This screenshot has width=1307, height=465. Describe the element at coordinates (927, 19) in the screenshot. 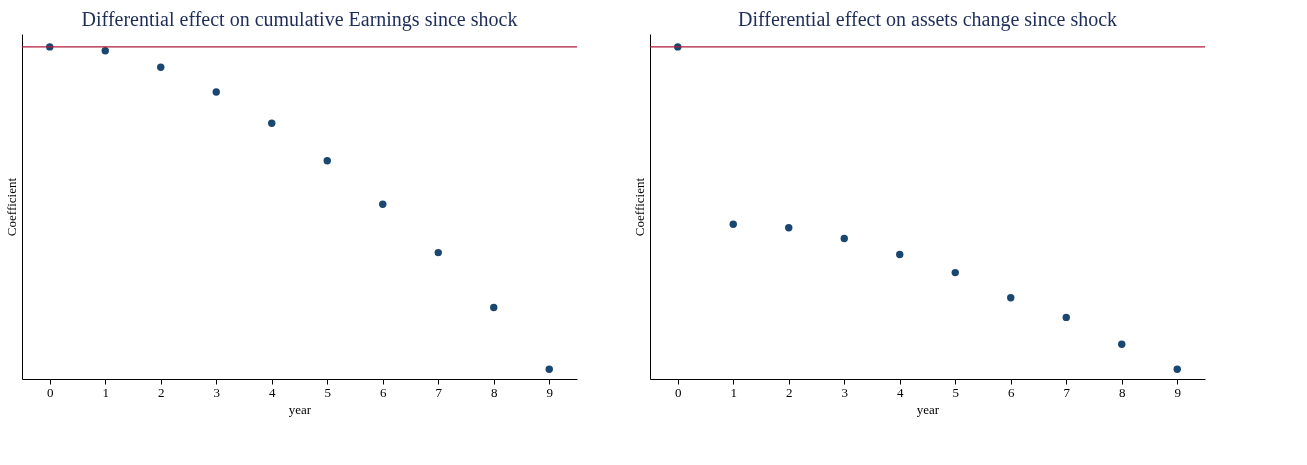

I see `chart-title: Differential effect on assets change since shock` at that location.